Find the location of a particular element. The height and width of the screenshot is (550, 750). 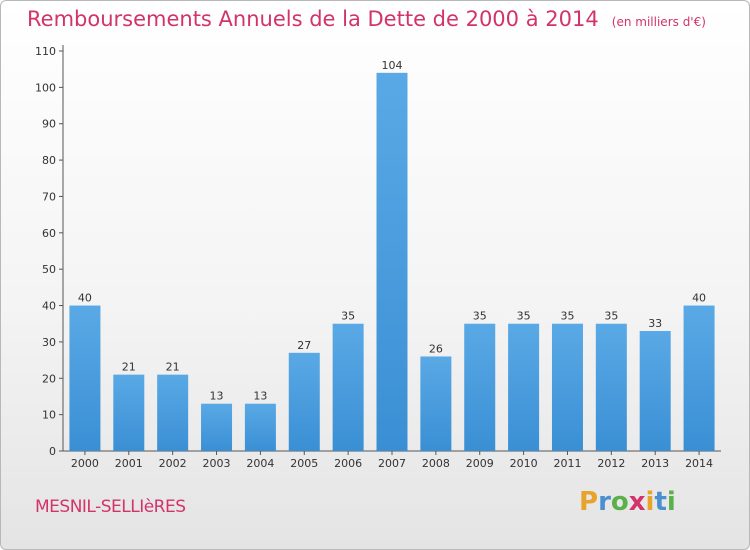

x-tick-label: 2001 is located at coordinates (129, 463).